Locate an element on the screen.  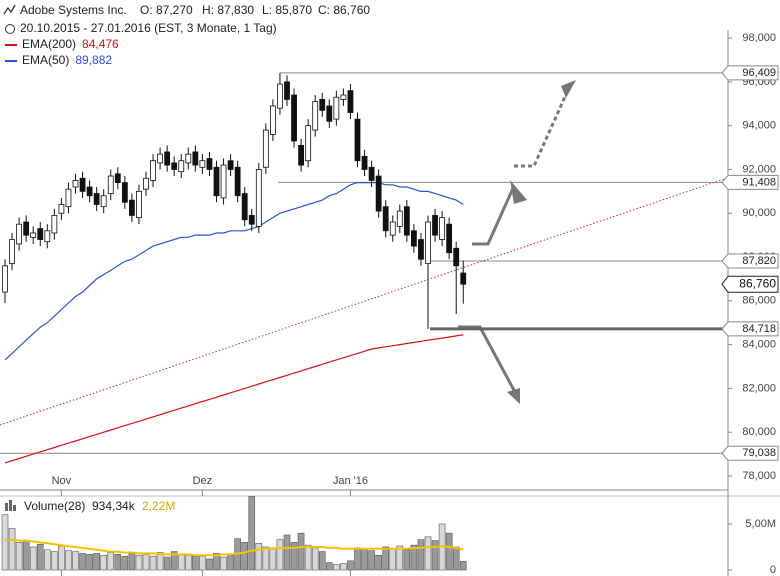
arrow-head is located at coordinates (518, 192).